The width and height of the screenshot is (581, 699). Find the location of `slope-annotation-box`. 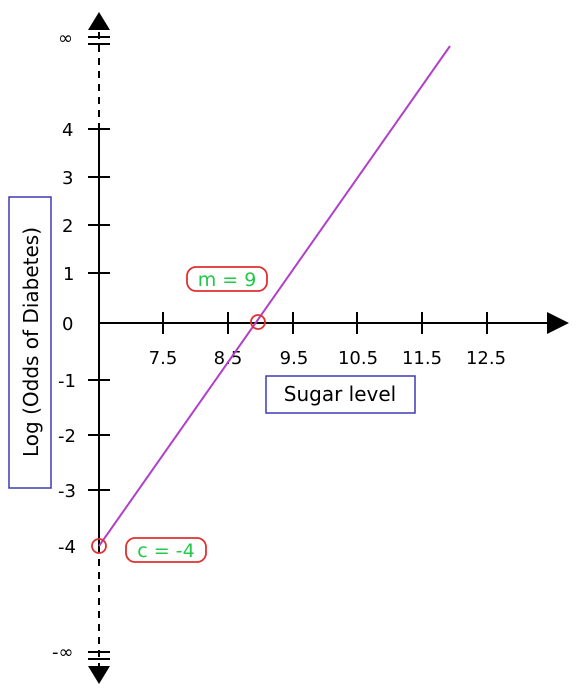

slope-annotation-box is located at coordinates (227, 279).